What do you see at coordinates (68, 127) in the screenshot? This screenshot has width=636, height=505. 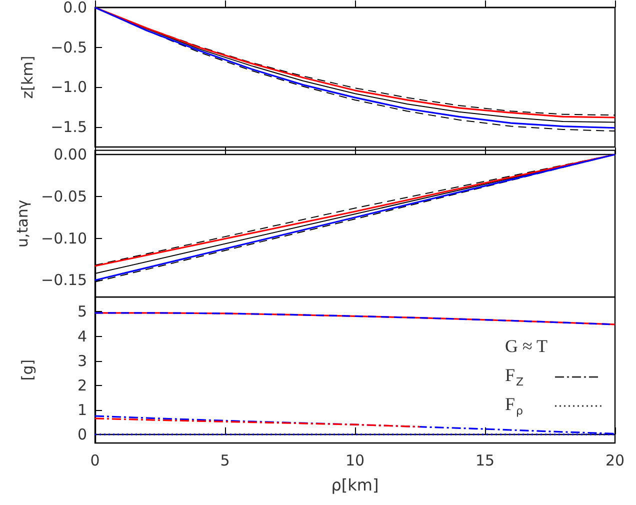 I see `y-tick-label: −1.5` at bounding box center [68, 127].